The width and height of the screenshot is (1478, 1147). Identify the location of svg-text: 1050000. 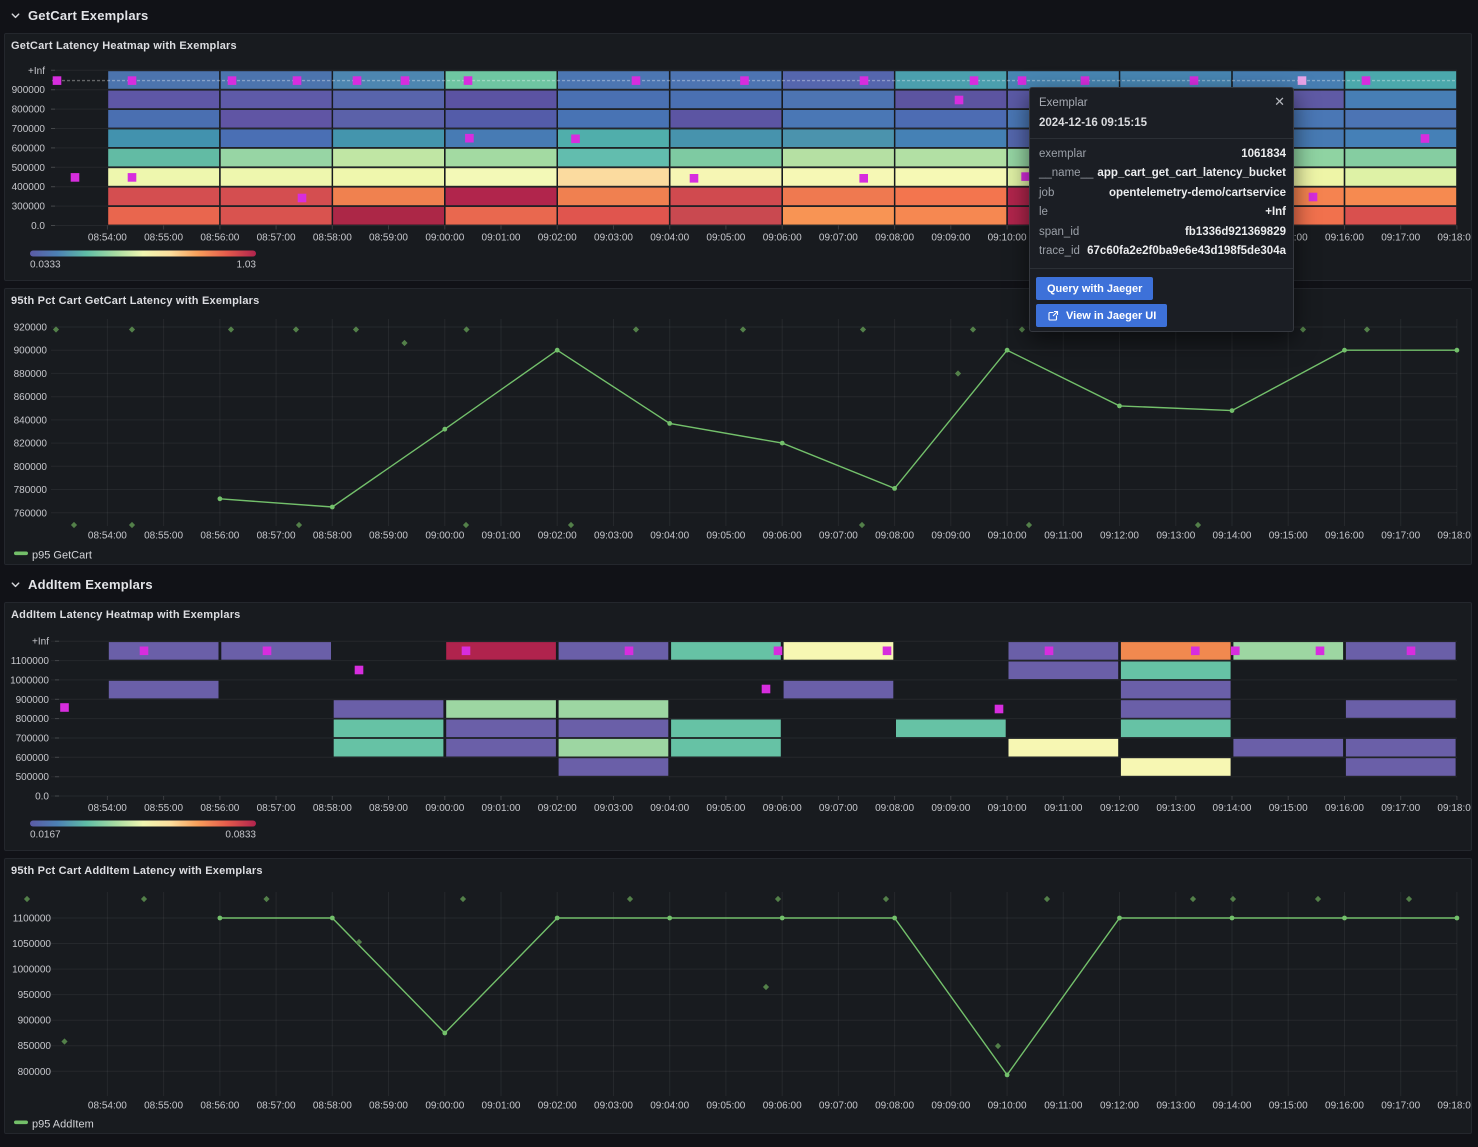
(31, 944).